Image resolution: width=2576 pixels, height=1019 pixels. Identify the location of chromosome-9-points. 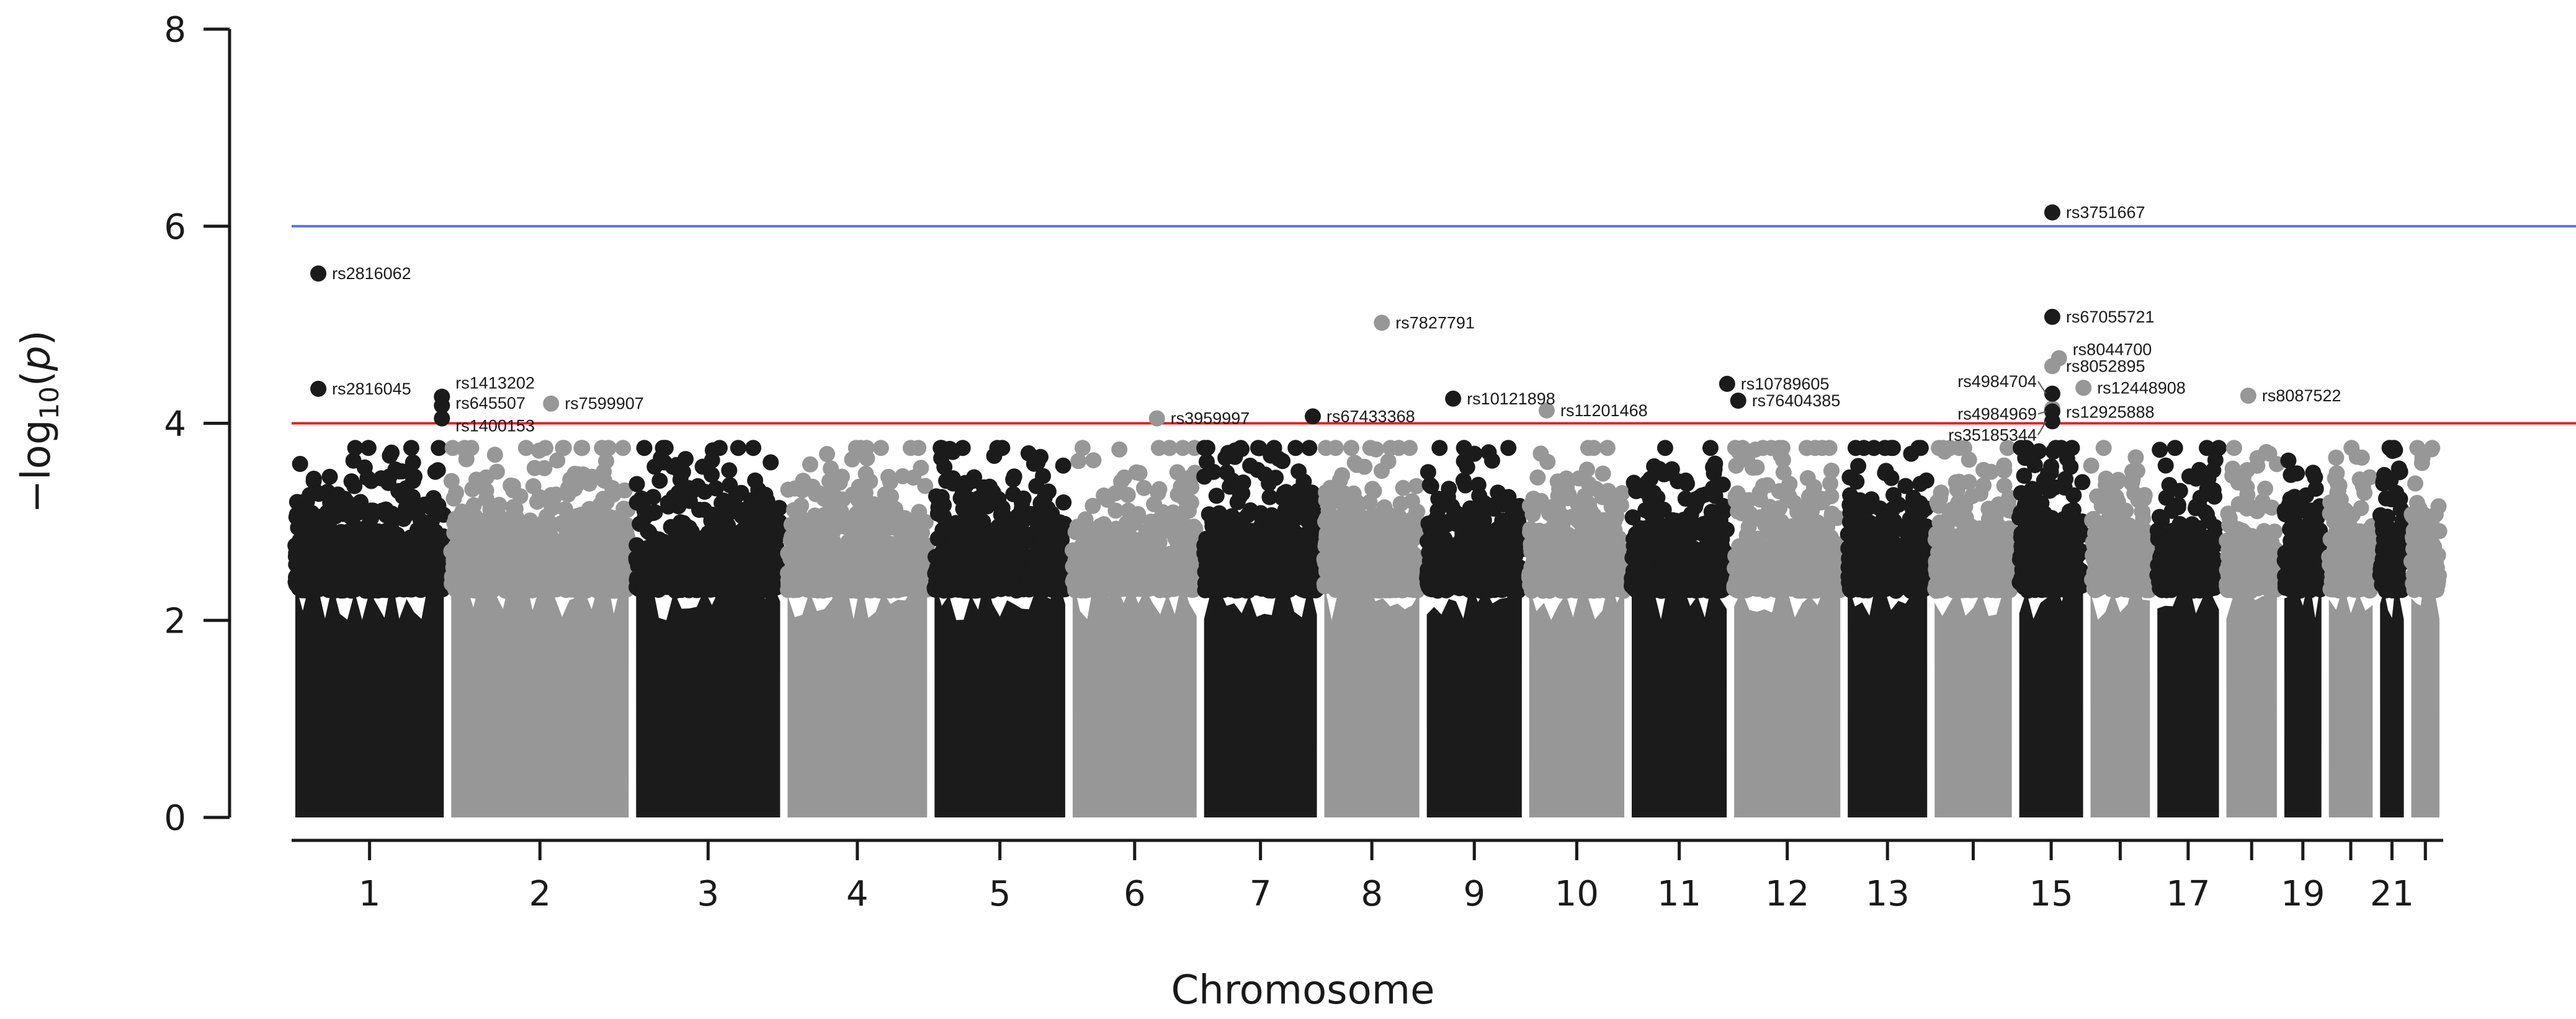
(1474, 629).